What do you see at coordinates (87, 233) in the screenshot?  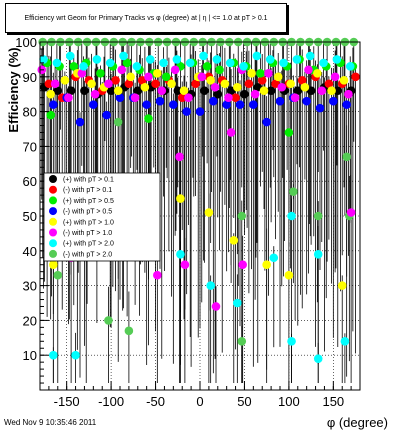 I see `legend-label: (-) with pT > 1.0` at bounding box center [87, 233].